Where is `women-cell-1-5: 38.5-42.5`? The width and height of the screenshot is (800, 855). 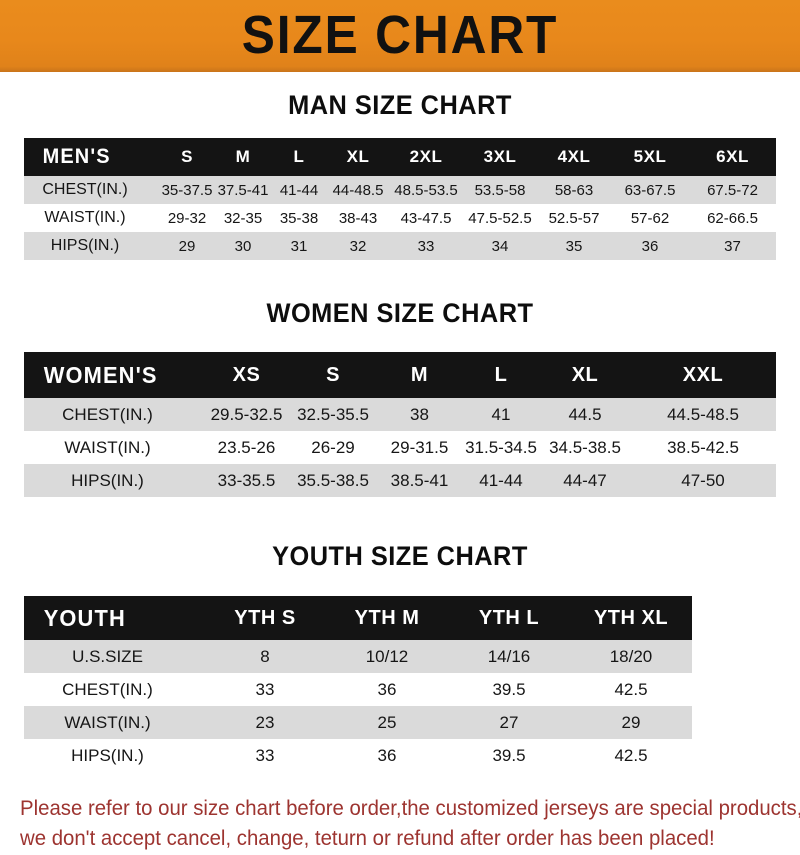
women-cell-1-5: 38.5-42.5 is located at coordinates (703, 447).